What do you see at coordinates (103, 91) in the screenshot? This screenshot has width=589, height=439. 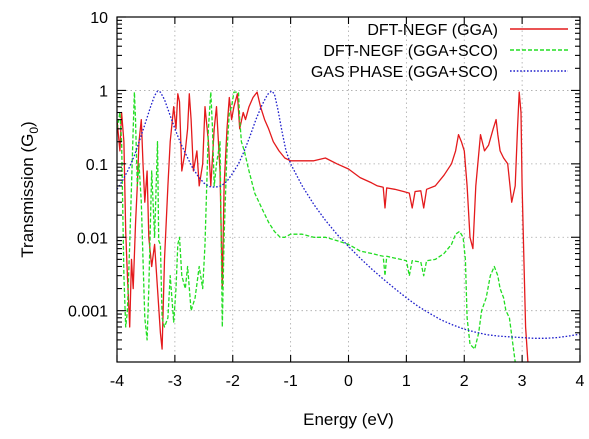 I see `y-tick-label: 1` at bounding box center [103, 91].